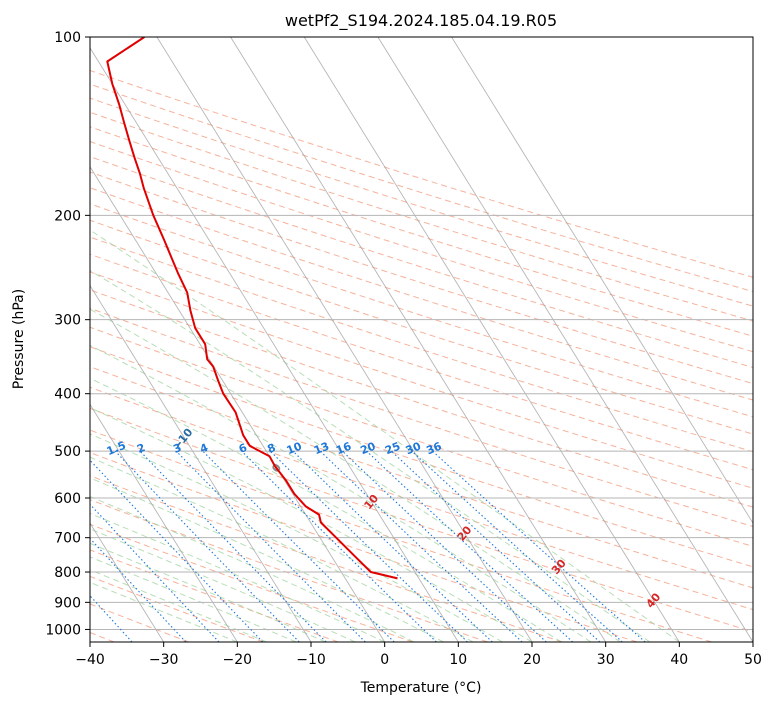  I want to click on y-tick-label: 500, so click(67, 452).